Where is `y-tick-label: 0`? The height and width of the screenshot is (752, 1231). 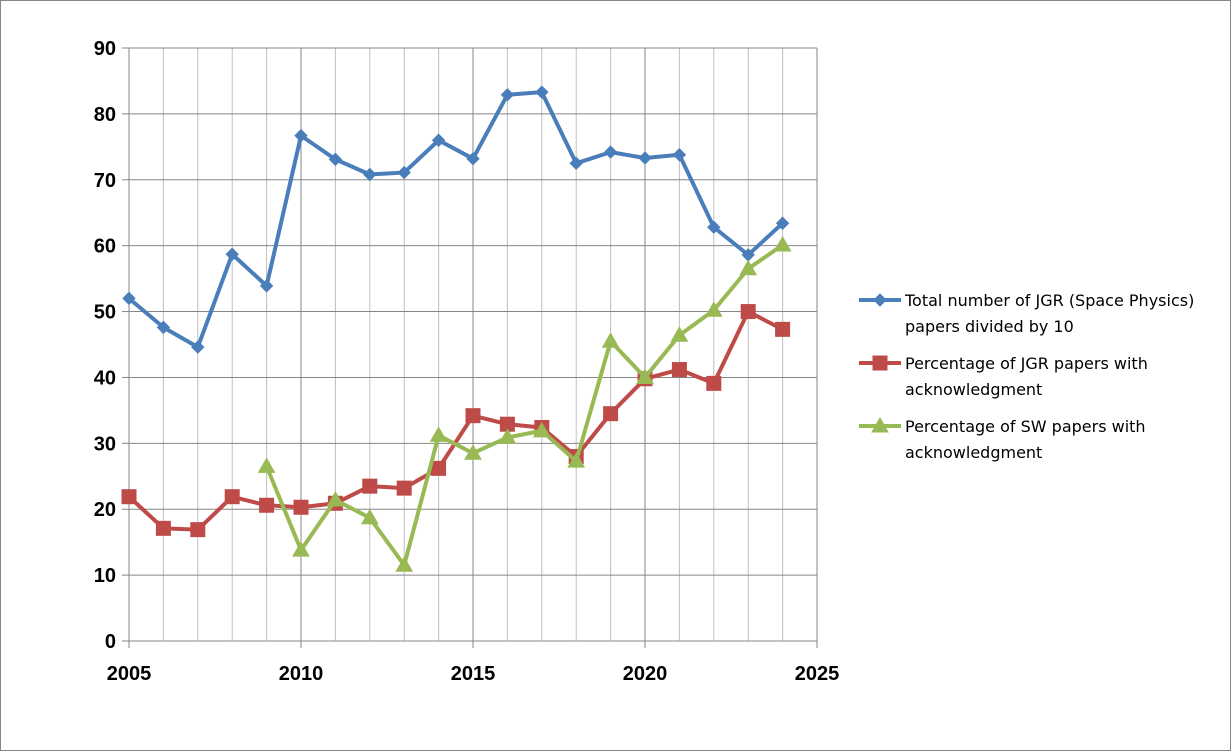 y-tick-label: 0 is located at coordinates (110, 642).